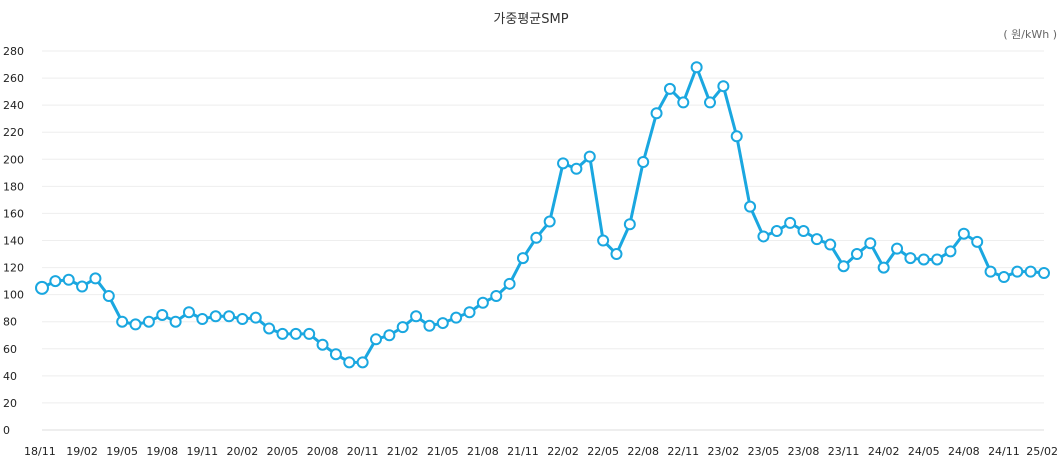  I want to click on y-tick-label: 140, so click(13, 241).